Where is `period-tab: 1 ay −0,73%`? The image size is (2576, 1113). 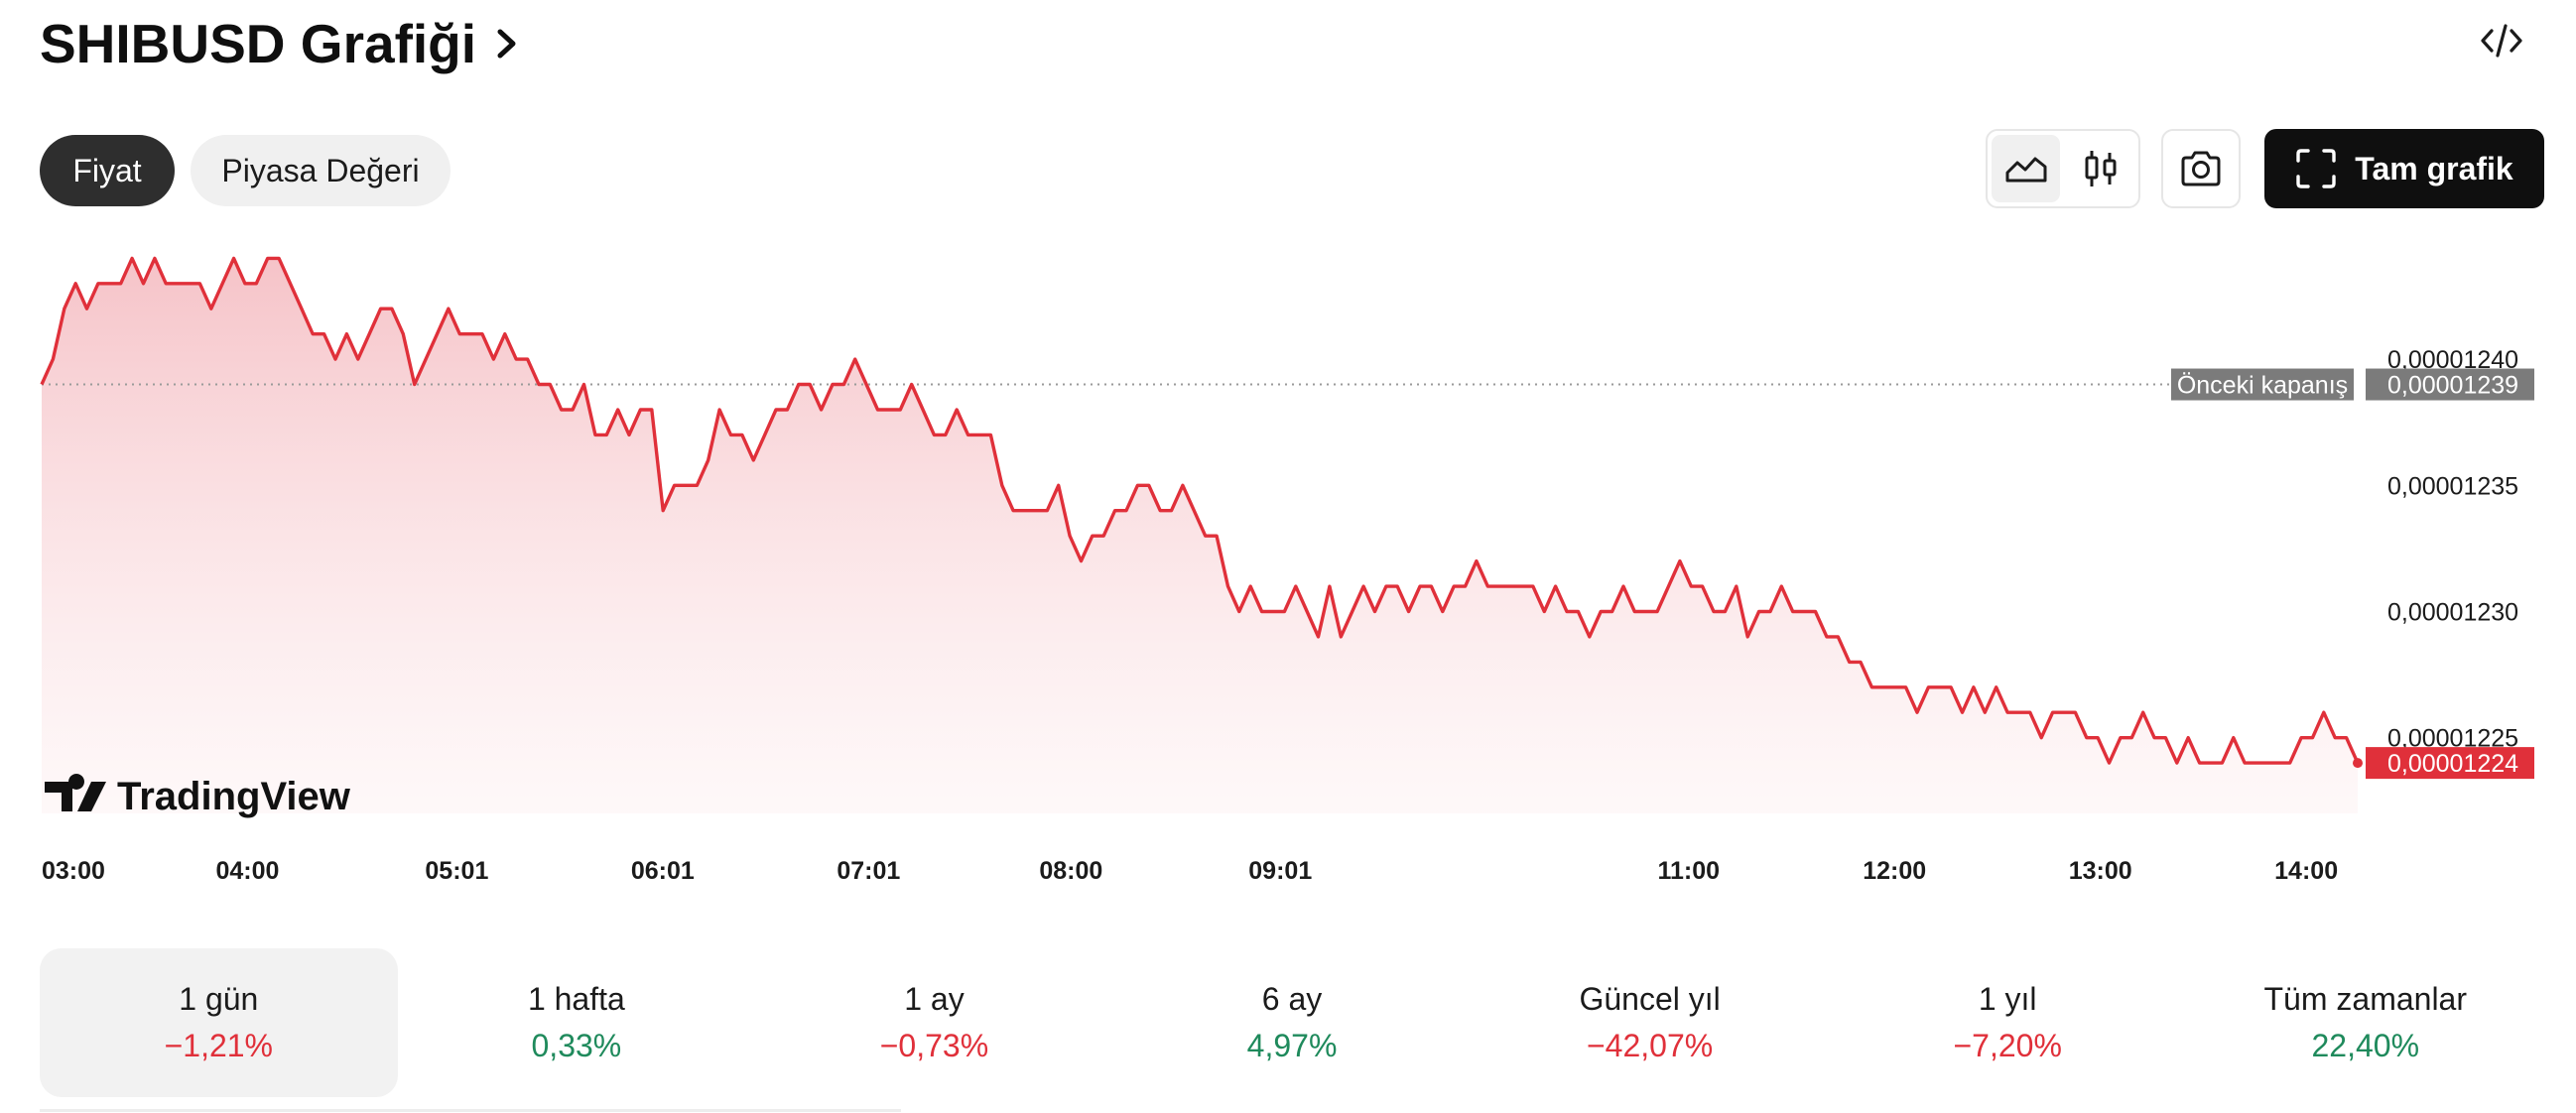
period-tab: 1 ay −0,73% is located at coordinates (934, 1022).